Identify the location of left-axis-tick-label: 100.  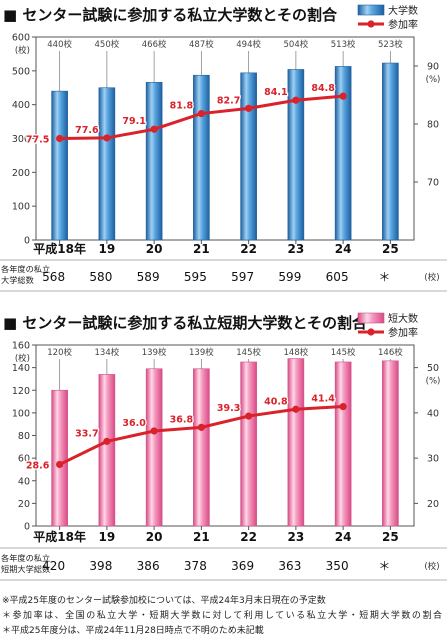
(21, 207).